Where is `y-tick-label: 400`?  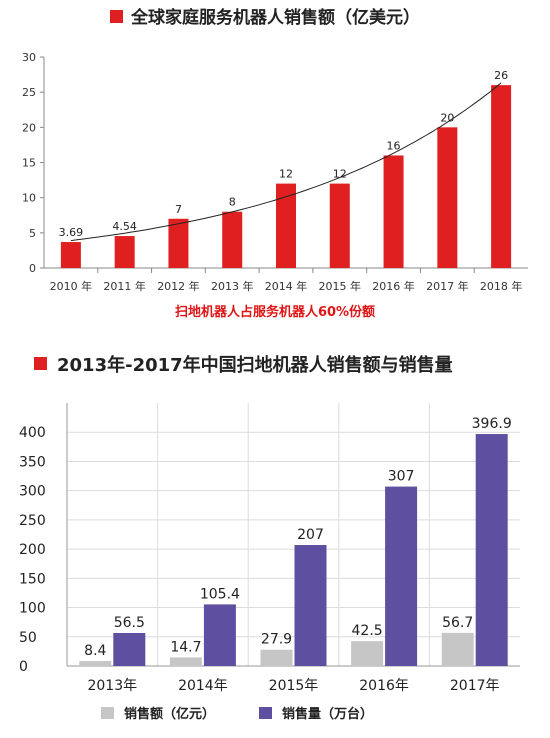 y-tick-label: 400 is located at coordinates (32, 433).